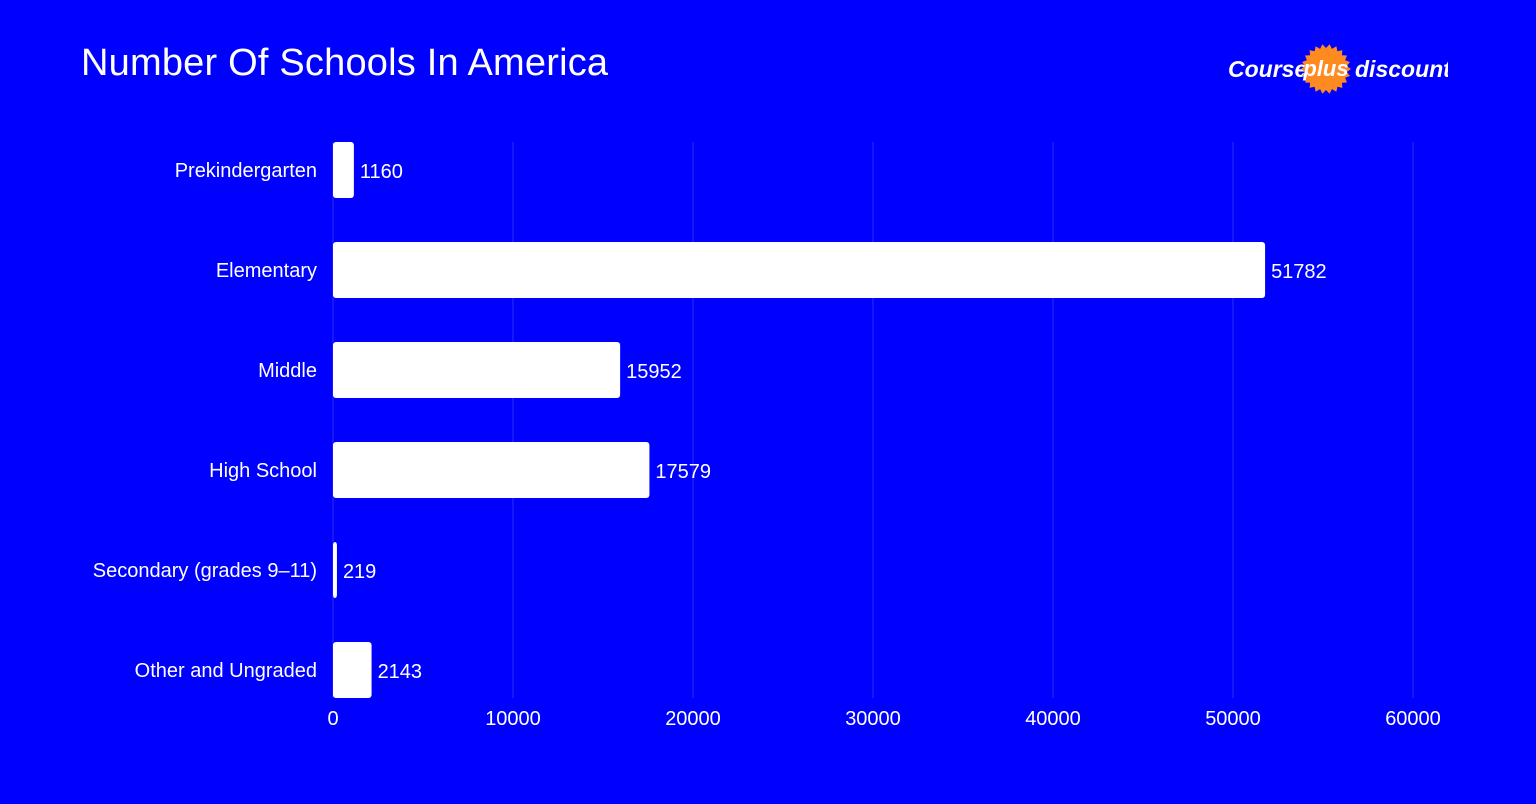 The width and height of the screenshot is (1536, 804). What do you see at coordinates (654, 372) in the screenshot?
I see `value-label: 15952` at bounding box center [654, 372].